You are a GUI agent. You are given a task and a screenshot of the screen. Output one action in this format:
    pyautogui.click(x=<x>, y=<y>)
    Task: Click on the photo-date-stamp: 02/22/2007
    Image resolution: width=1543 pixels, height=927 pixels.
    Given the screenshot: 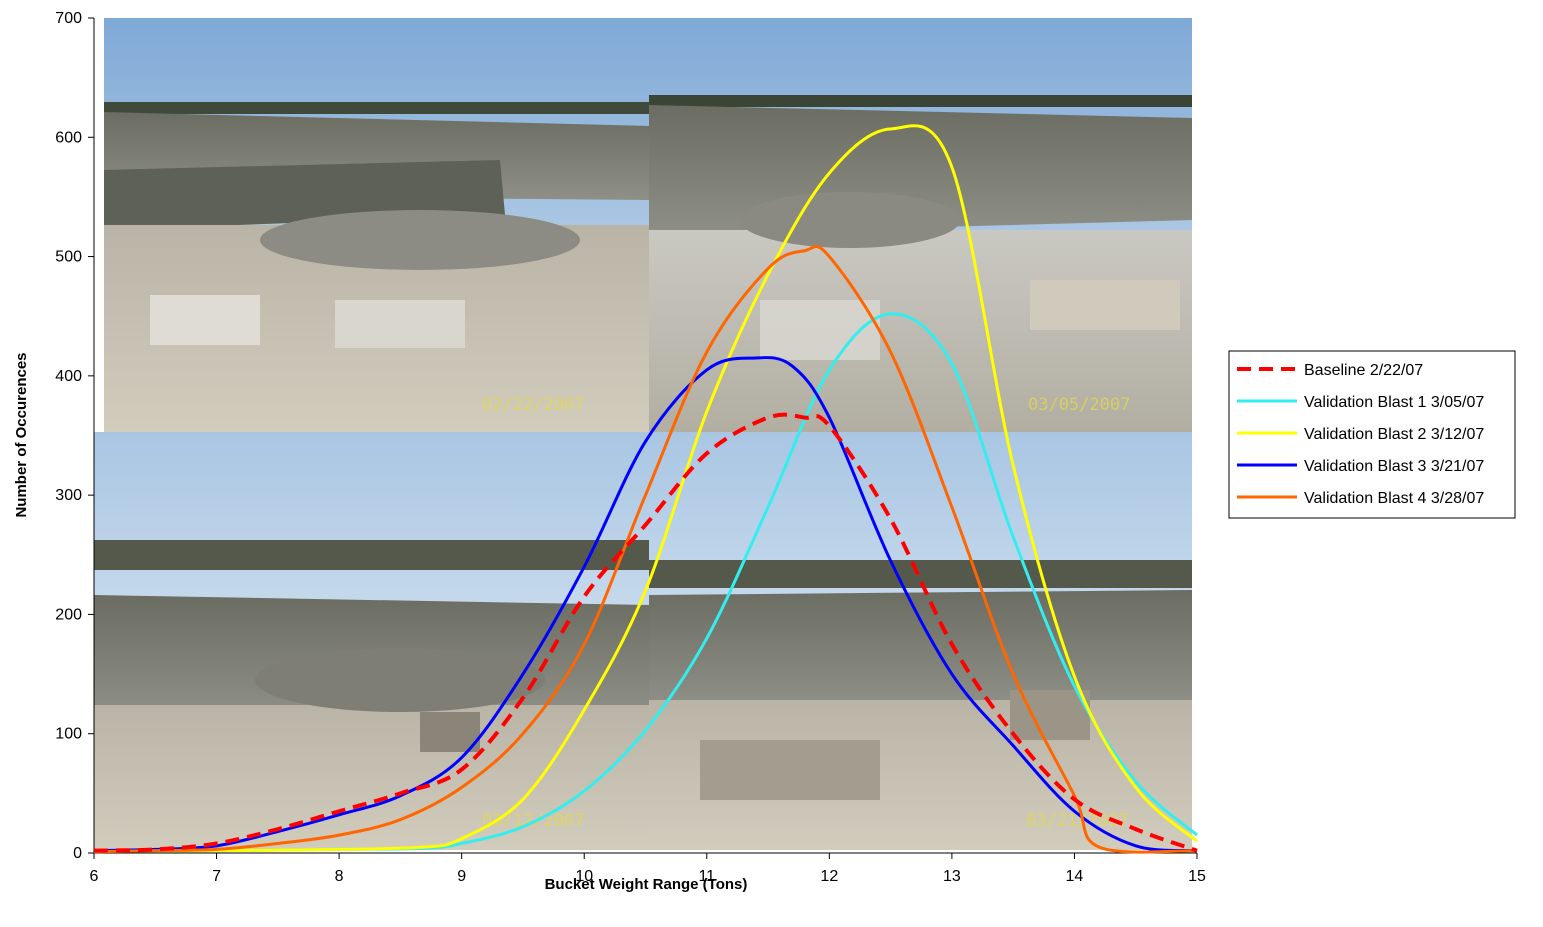 What is the action you would take?
    pyautogui.click(x=533, y=405)
    